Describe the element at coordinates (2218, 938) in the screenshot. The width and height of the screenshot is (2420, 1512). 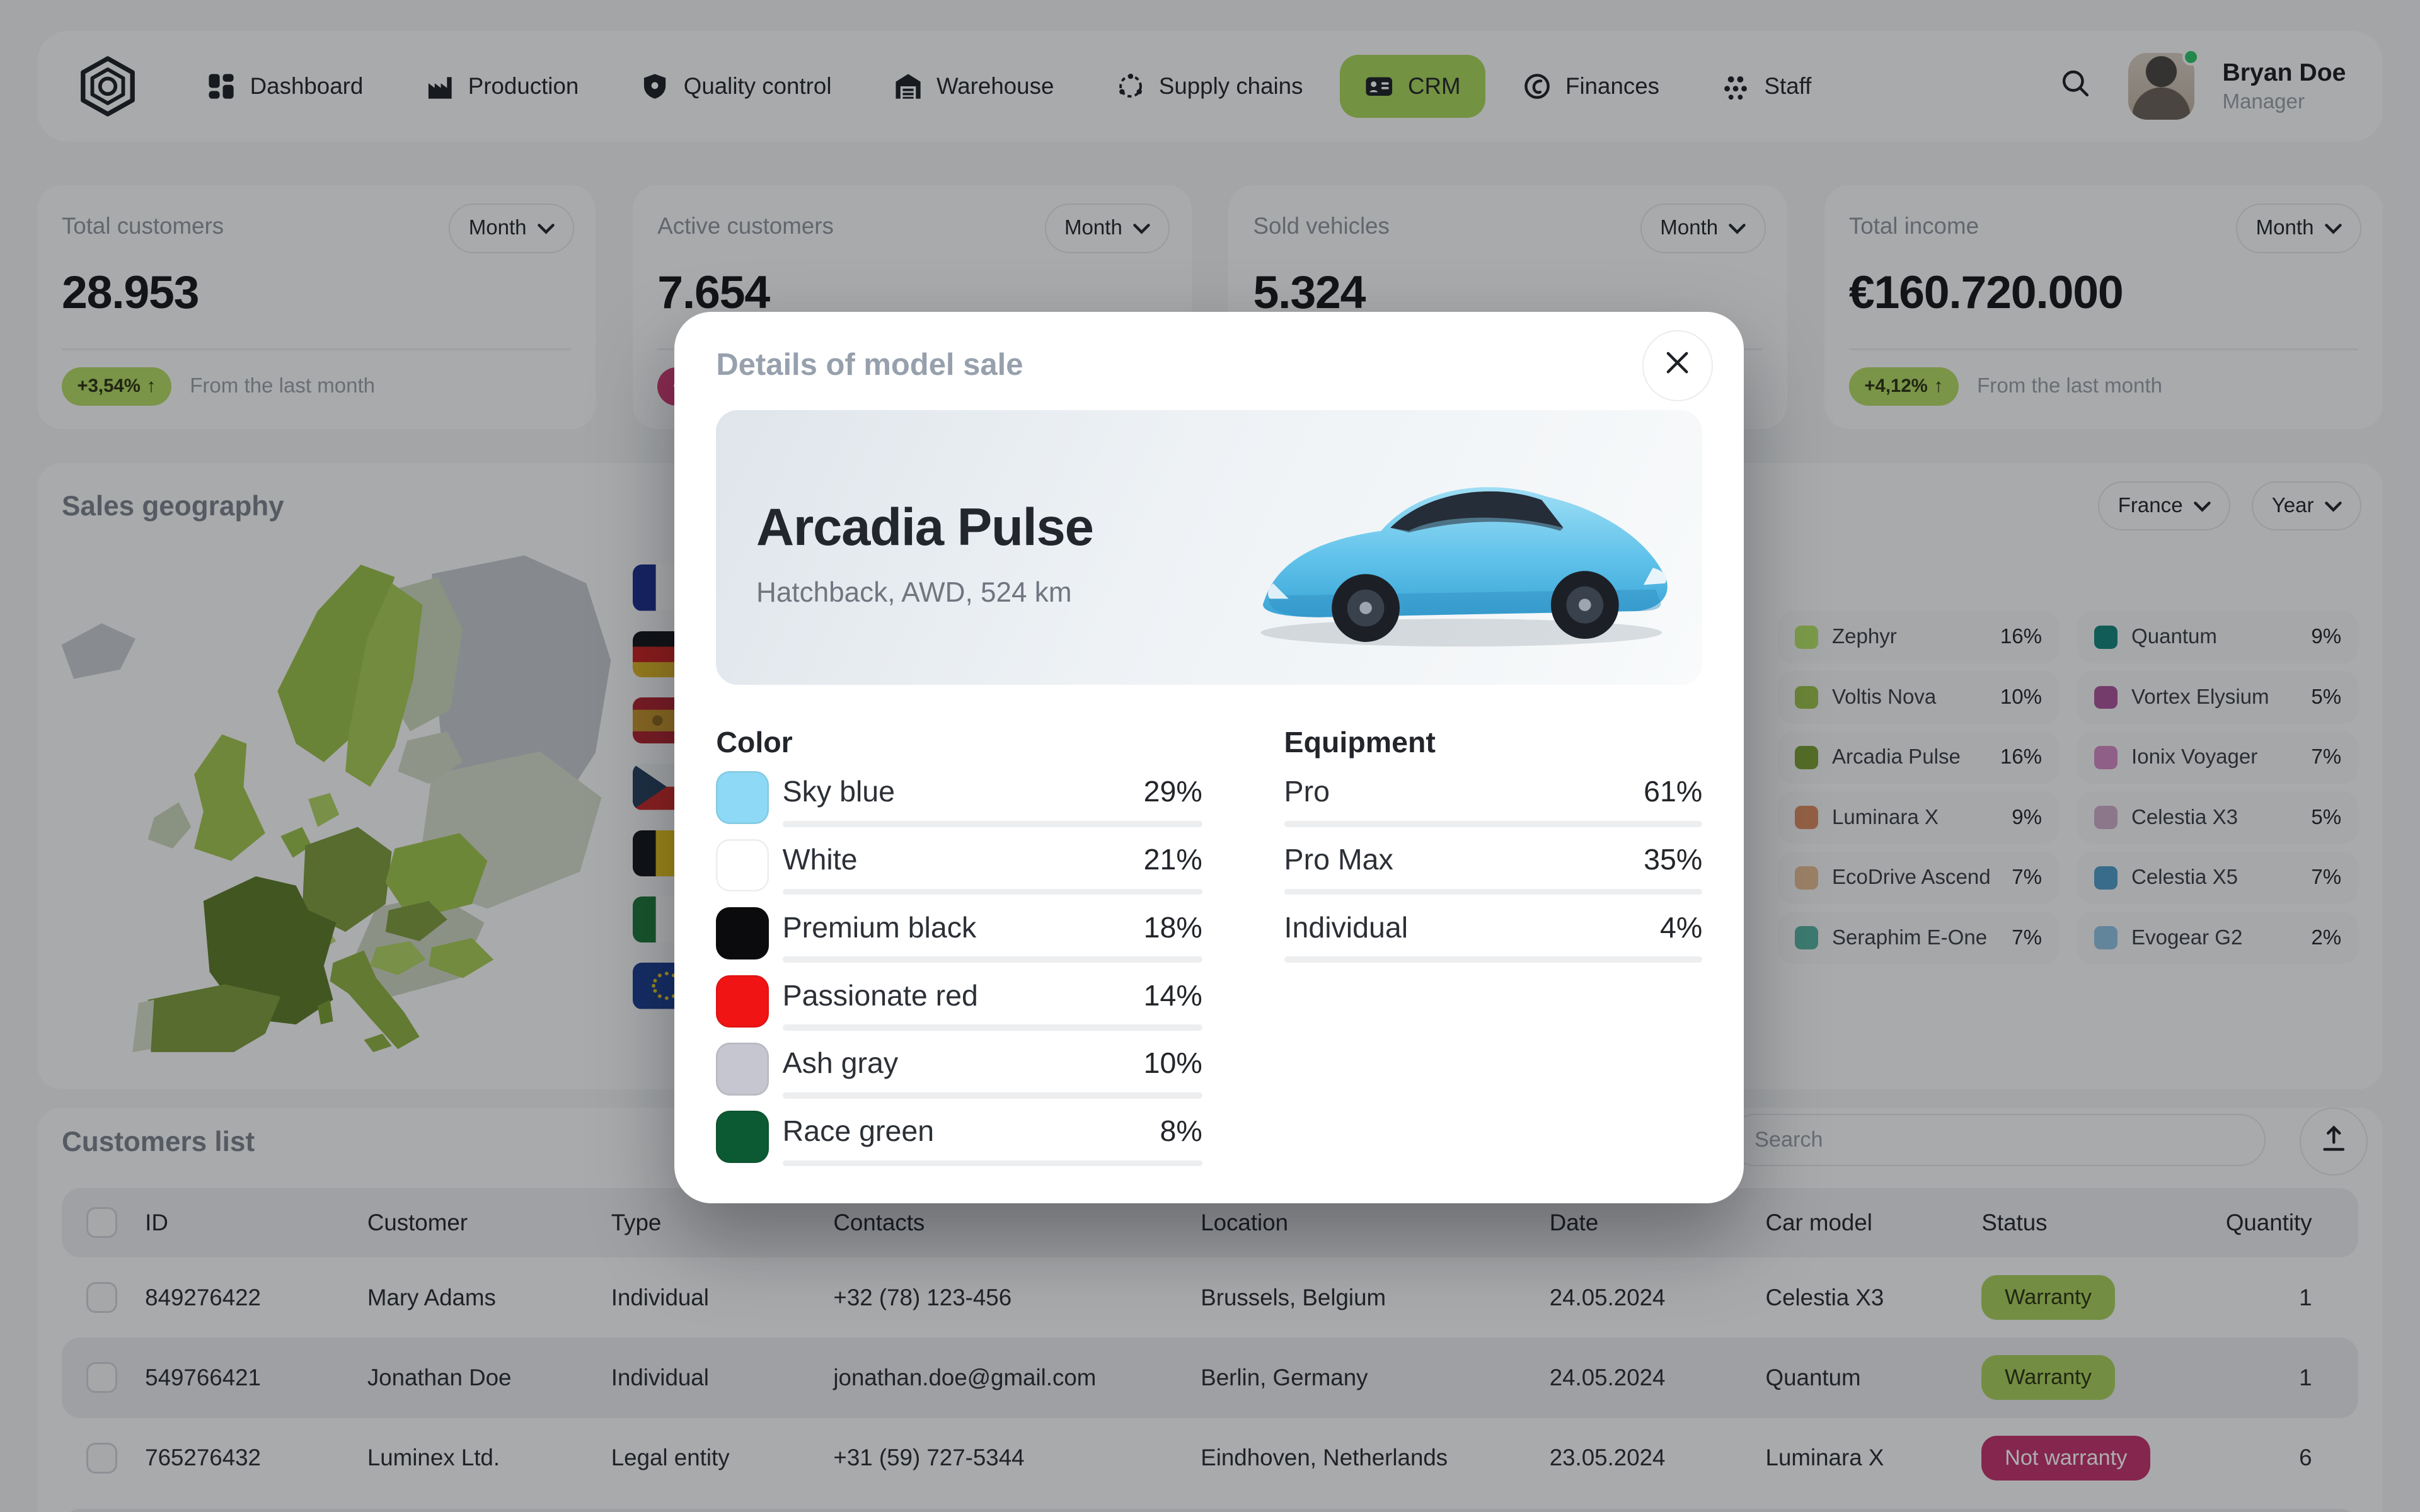
I see `legend-item: Evogear G2 2%` at that location.